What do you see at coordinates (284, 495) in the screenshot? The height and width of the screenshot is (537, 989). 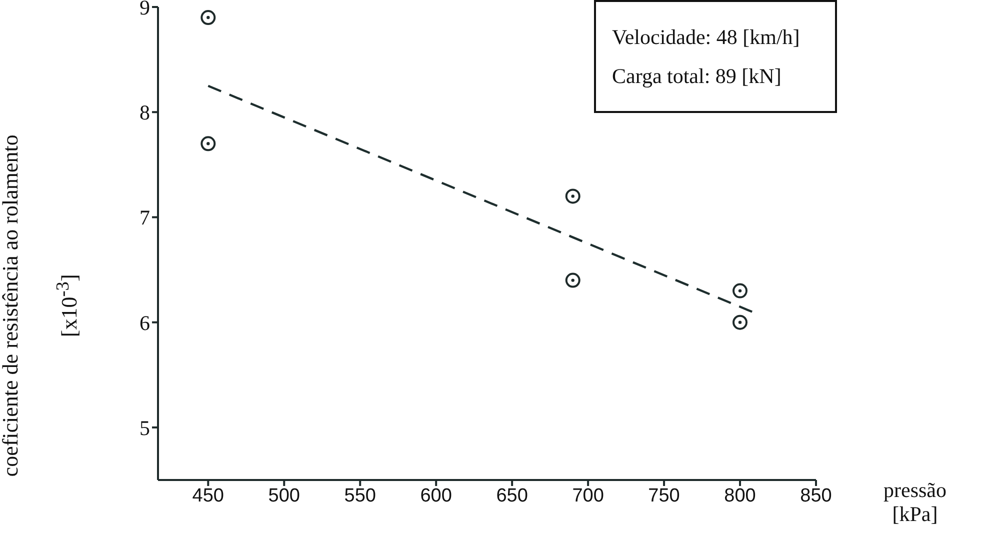 I see `x-tick-label: 500` at bounding box center [284, 495].